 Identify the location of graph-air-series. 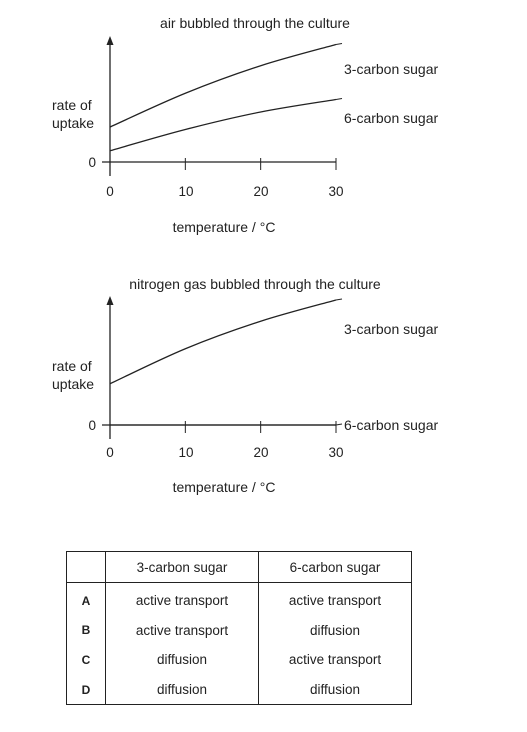
(226, 97).